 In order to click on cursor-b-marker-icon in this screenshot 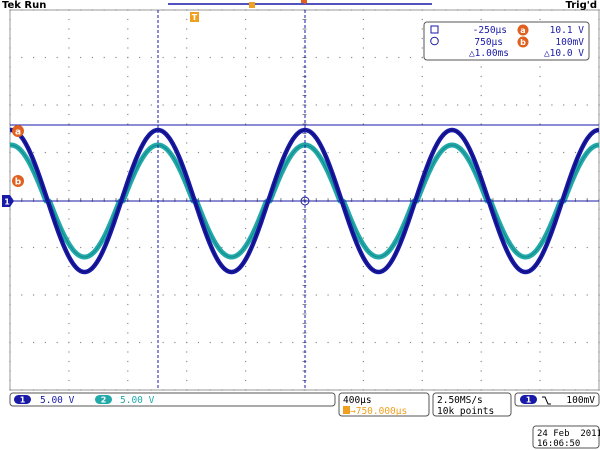, I will do `click(18, 181)`.